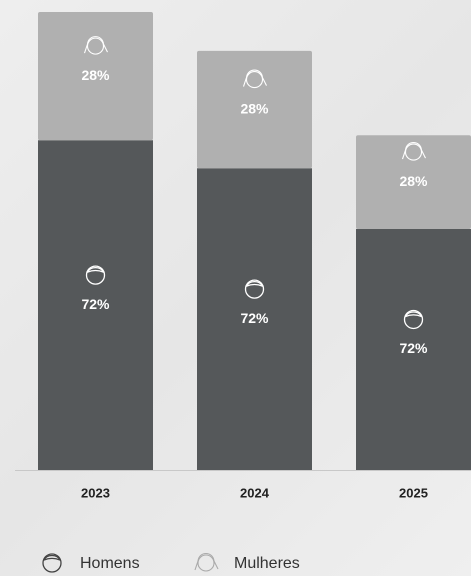 This screenshot has height=576, width=471. What do you see at coordinates (267, 563) in the screenshot?
I see `legend-label: Mulheres` at bounding box center [267, 563].